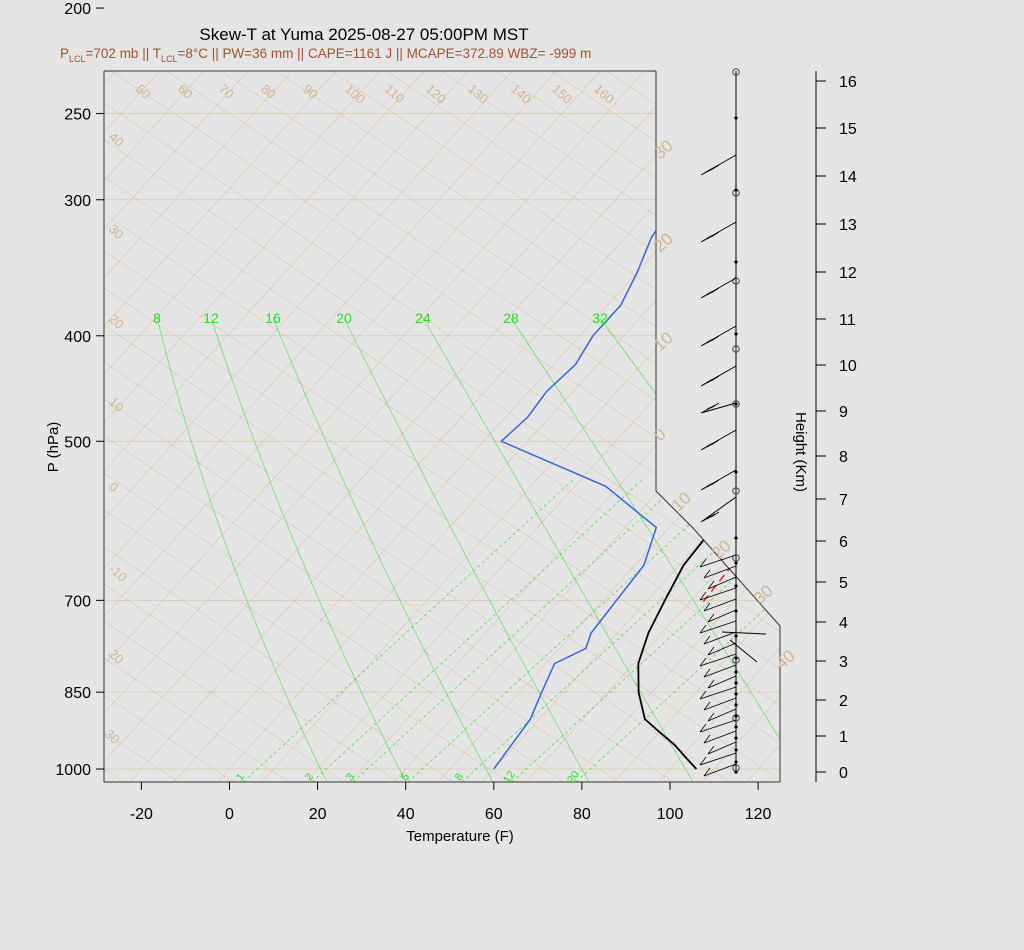 The image size is (1024, 950). I want to click on dry-adiabat-label: 10, so click(116, 404).